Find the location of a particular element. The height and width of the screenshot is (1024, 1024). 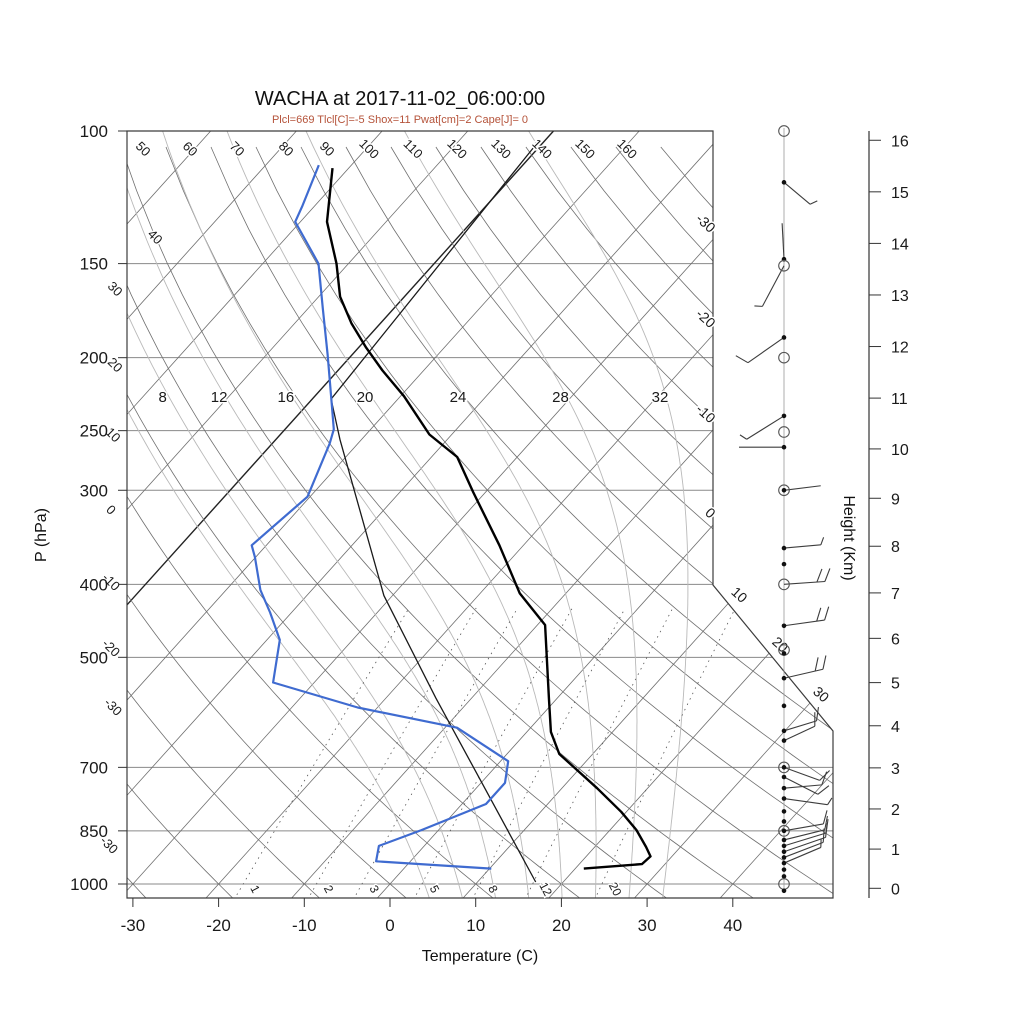

svg-text: 160 is located at coordinates (627, 149).